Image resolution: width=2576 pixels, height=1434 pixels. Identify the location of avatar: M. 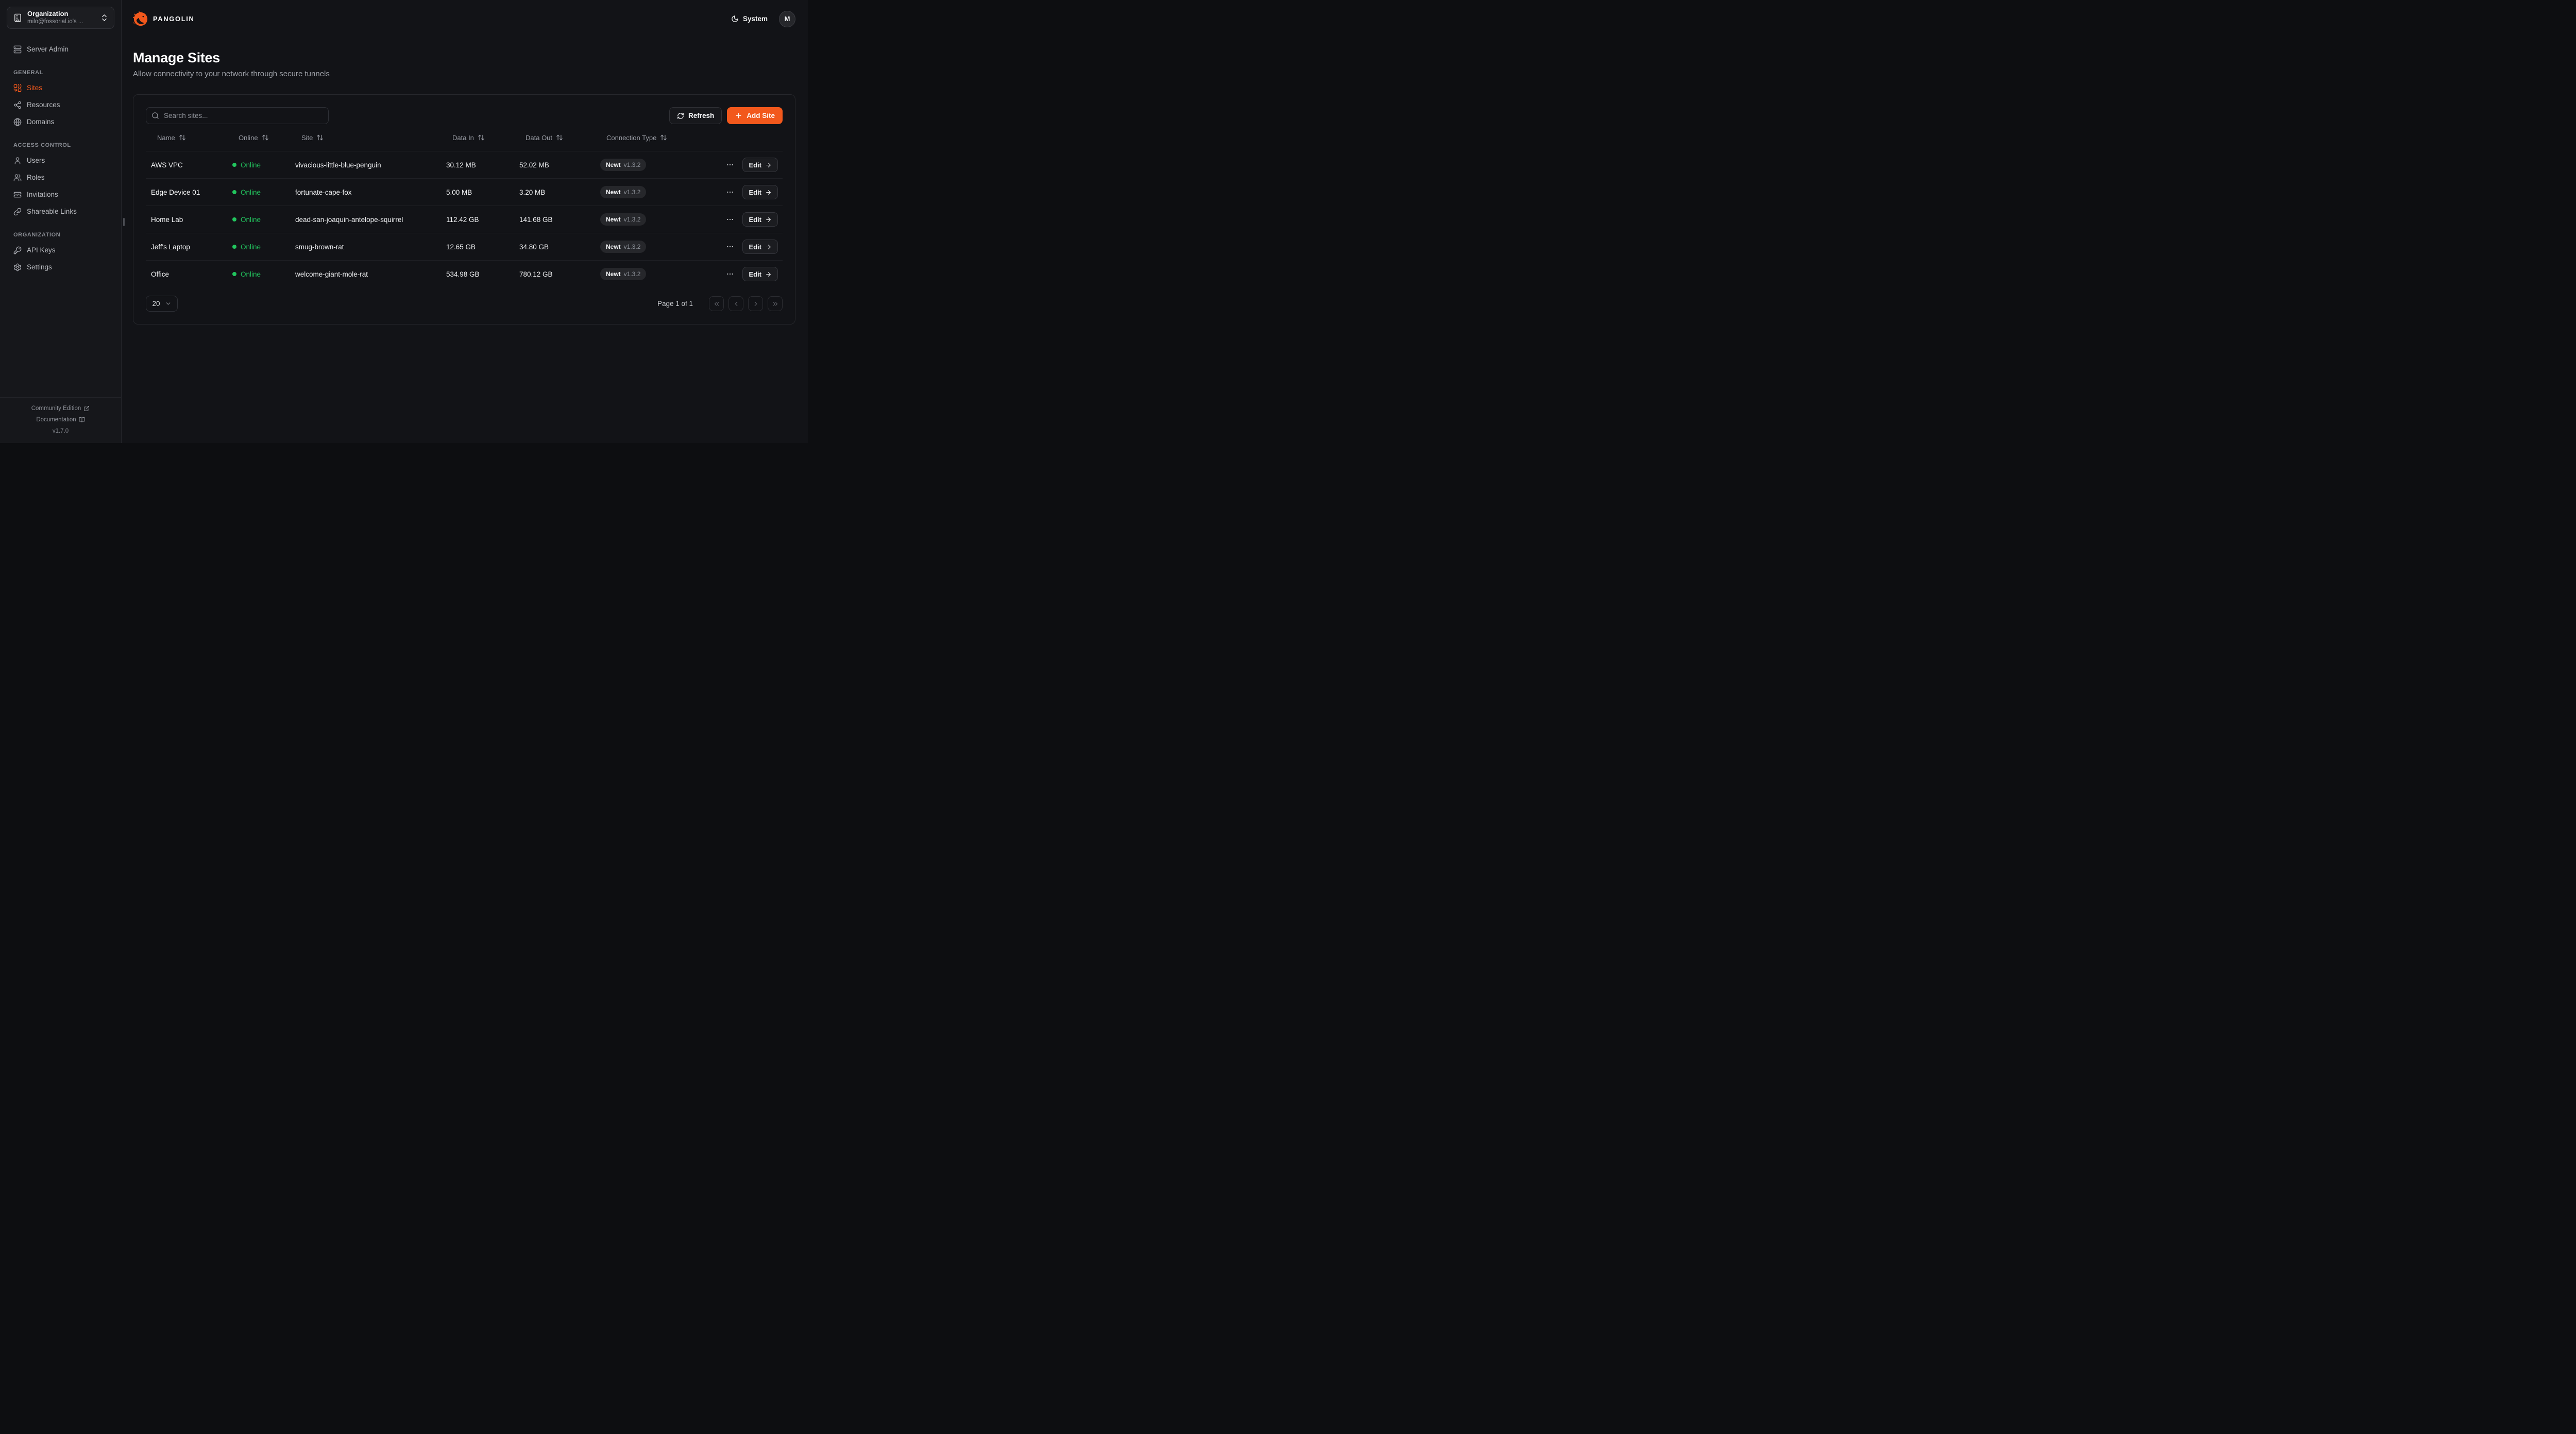
(787, 18).